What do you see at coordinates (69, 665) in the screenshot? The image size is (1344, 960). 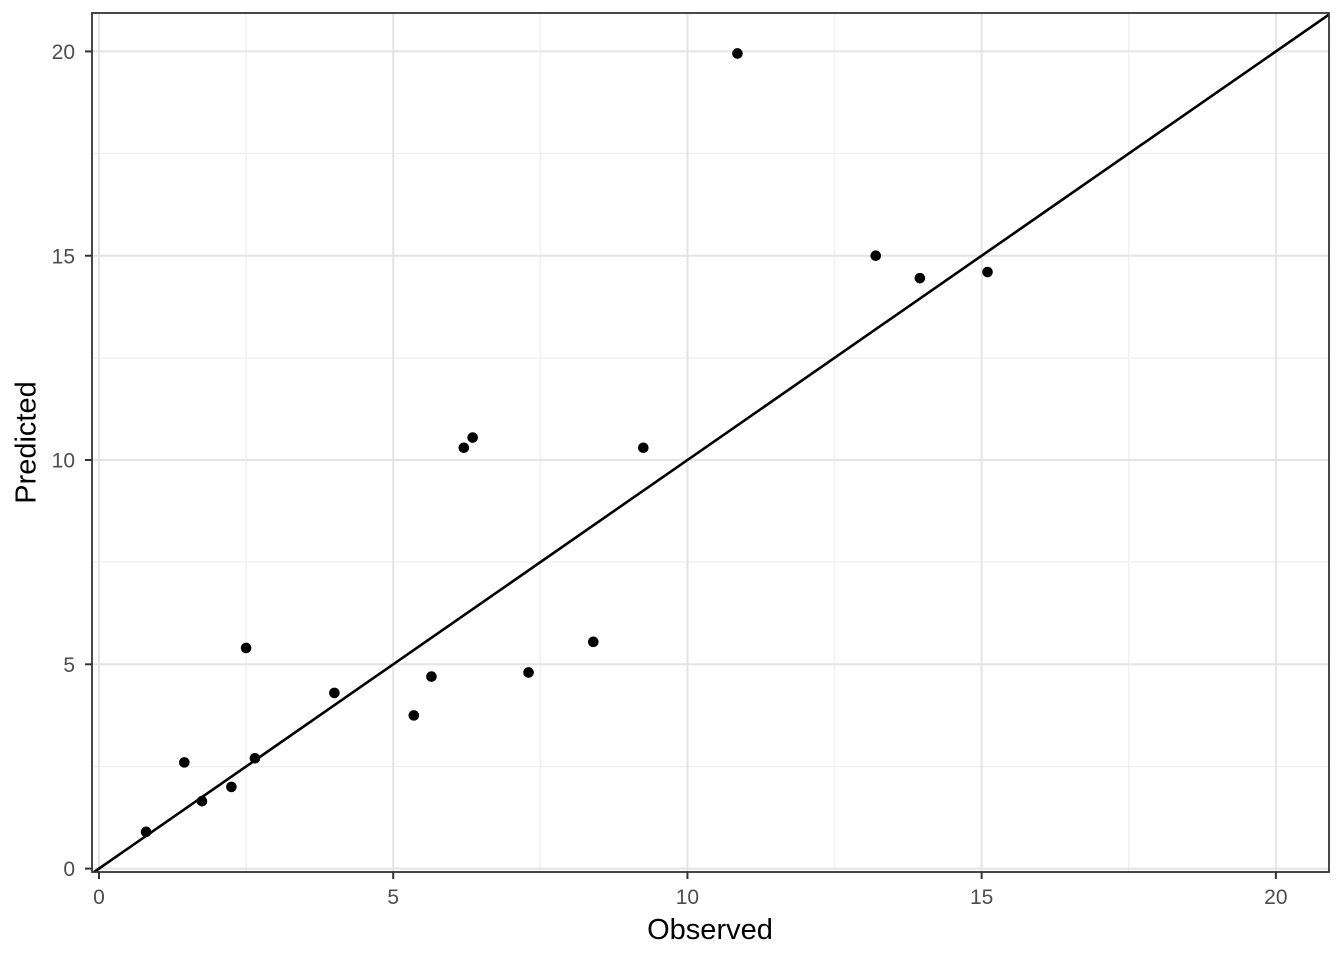 I see `y-tick-label: 5` at bounding box center [69, 665].